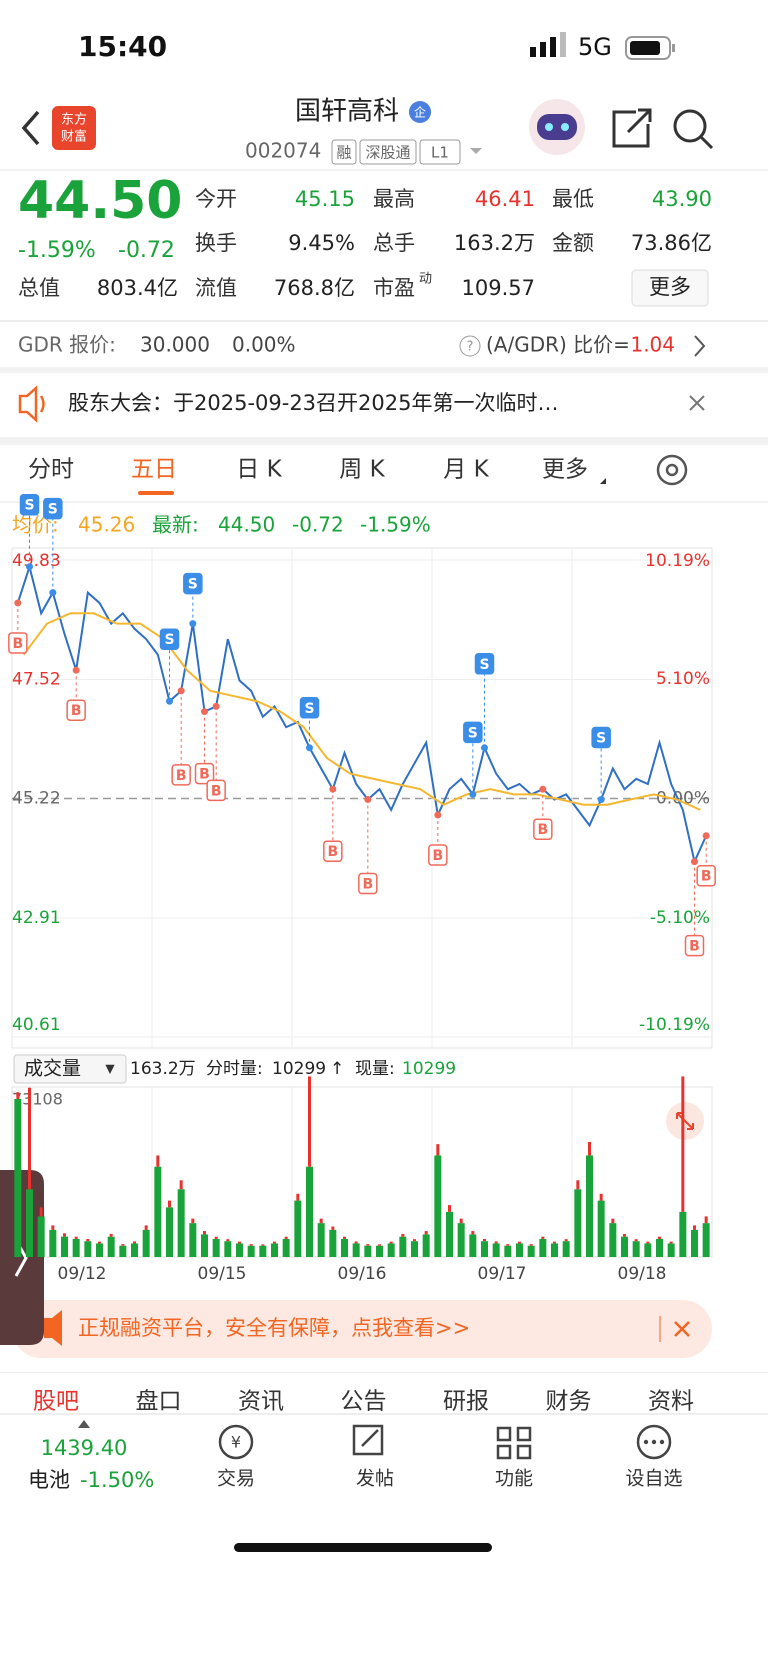 This screenshot has height=1663, width=768. Describe the element at coordinates (22, 1257) in the screenshot. I see `side-handle` at that location.